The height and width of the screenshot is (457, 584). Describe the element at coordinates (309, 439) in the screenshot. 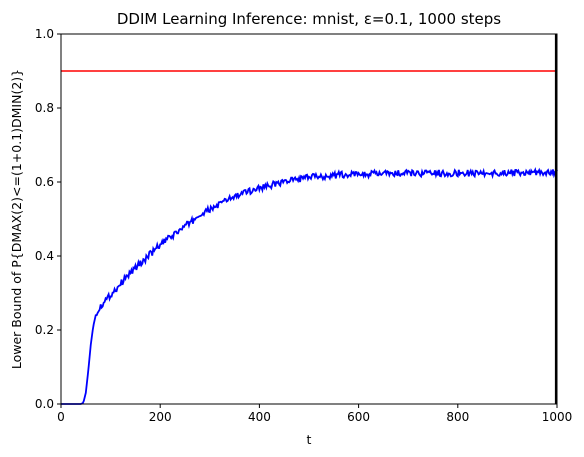

I see `x-axis-label: t` at that location.